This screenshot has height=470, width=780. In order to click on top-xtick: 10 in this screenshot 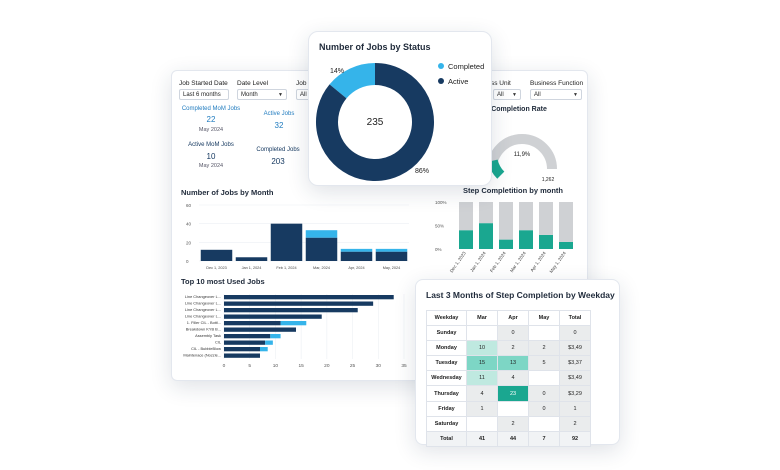, I will do `click(276, 366)`.